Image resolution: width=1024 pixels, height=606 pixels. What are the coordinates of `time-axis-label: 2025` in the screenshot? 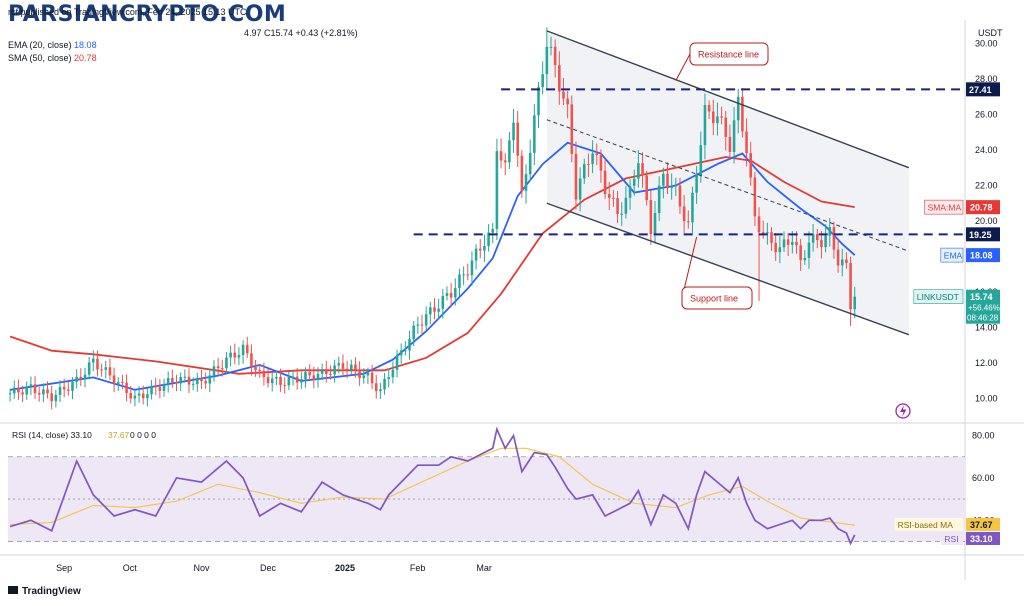 It's located at (345, 568).